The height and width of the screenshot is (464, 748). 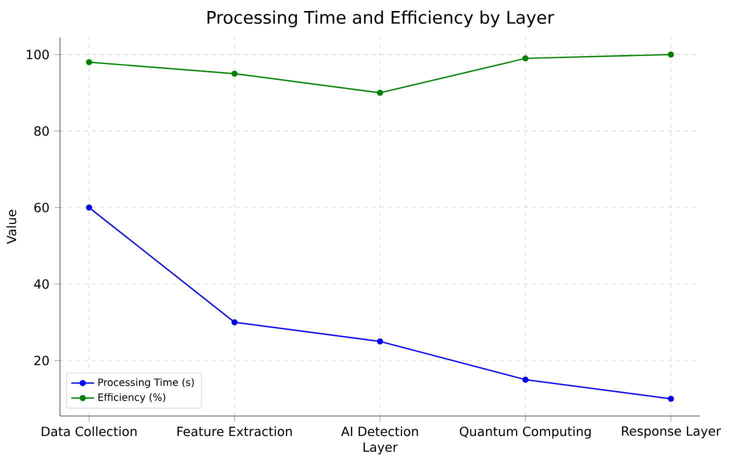 I want to click on y-axis-title: Value, so click(x=11, y=227).